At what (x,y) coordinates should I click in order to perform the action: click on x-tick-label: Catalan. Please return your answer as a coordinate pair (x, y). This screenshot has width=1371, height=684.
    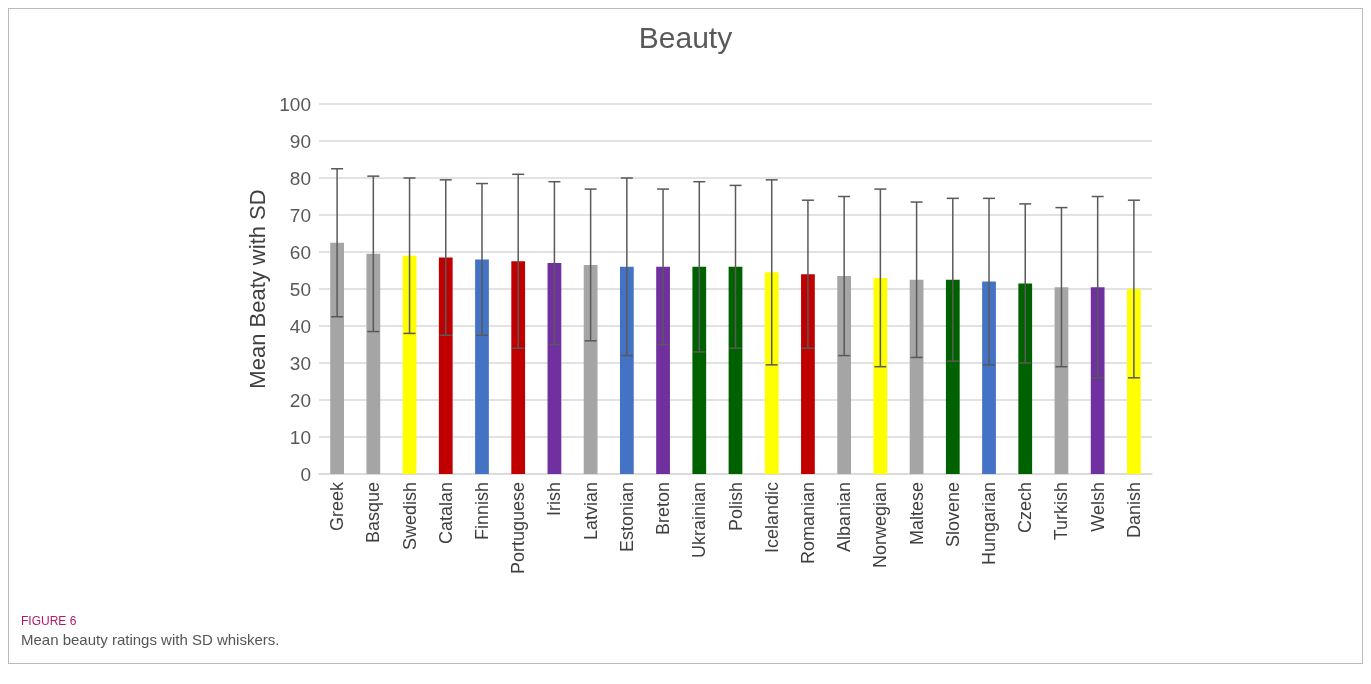
    Looking at the image, I should click on (445, 513).